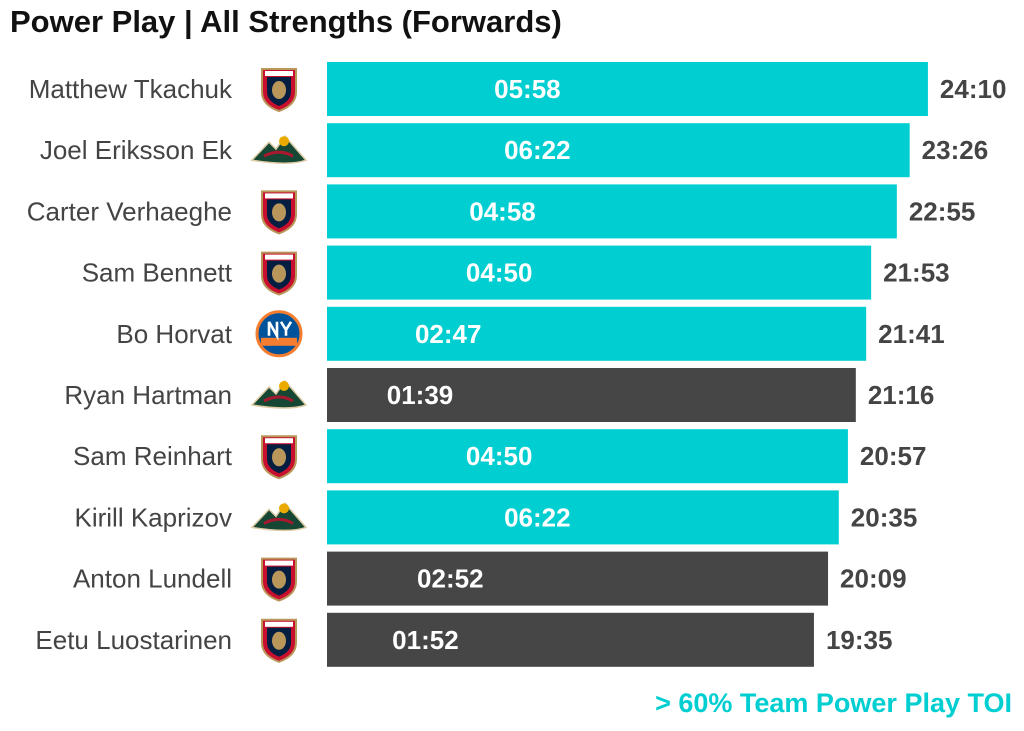 This screenshot has width=1024, height=731. What do you see at coordinates (152, 579) in the screenshot?
I see `player-name-label: Anton Lundell` at bounding box center [152, 579].